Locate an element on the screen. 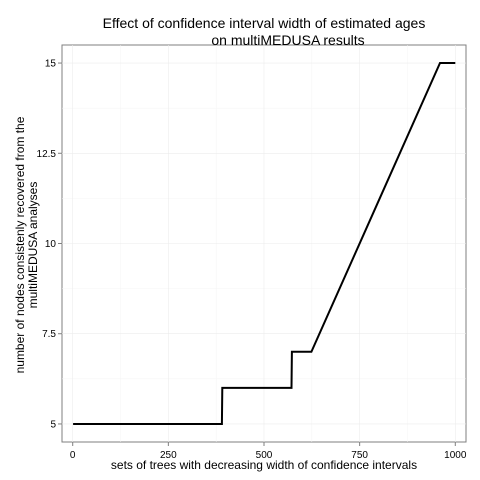 The height and width of the screenshot is (480, 480). y-tick-label: 10 is located at coordinates (51, 244).